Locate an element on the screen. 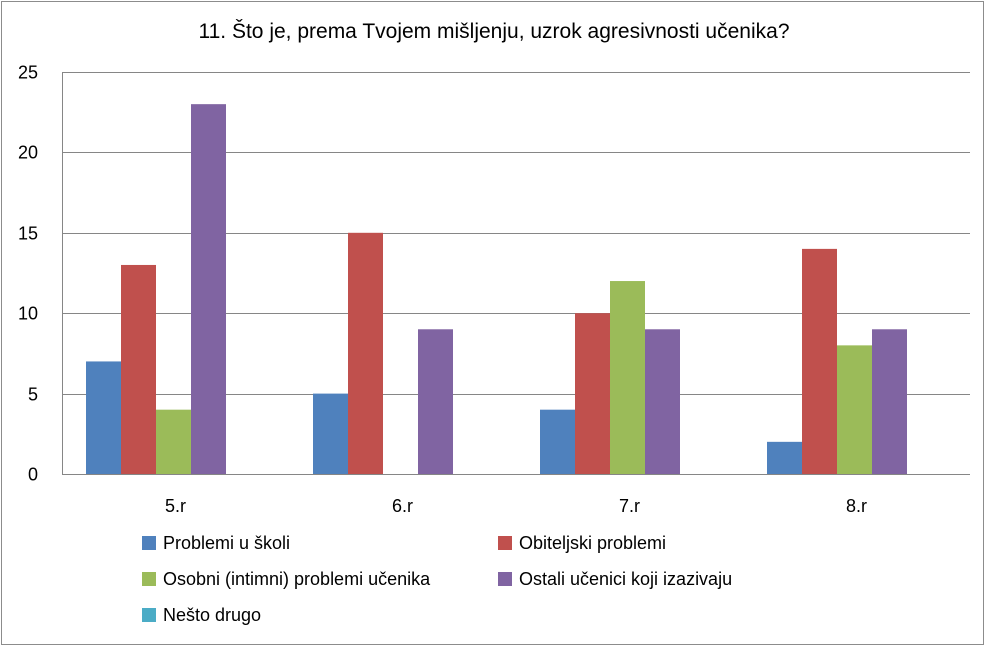 The height and width of the screenshot is (648, 987). y-tick-label: 25 is located at coordinates (28, 73).